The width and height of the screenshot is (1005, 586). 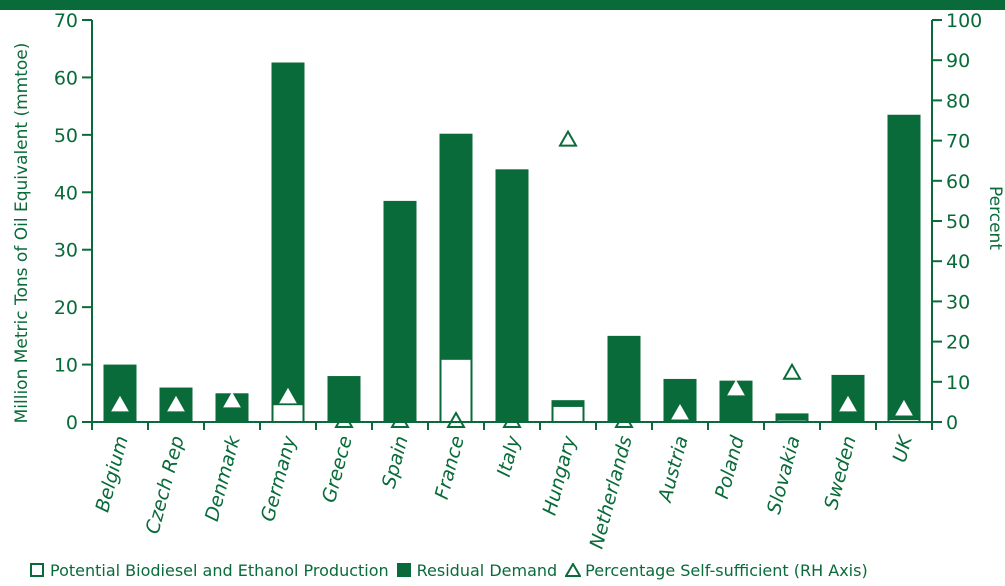 What do you see at coordinates (995, 218) in the screenshot?
I see `y2-axis-label: Percent` at bounding box center [995, 218].